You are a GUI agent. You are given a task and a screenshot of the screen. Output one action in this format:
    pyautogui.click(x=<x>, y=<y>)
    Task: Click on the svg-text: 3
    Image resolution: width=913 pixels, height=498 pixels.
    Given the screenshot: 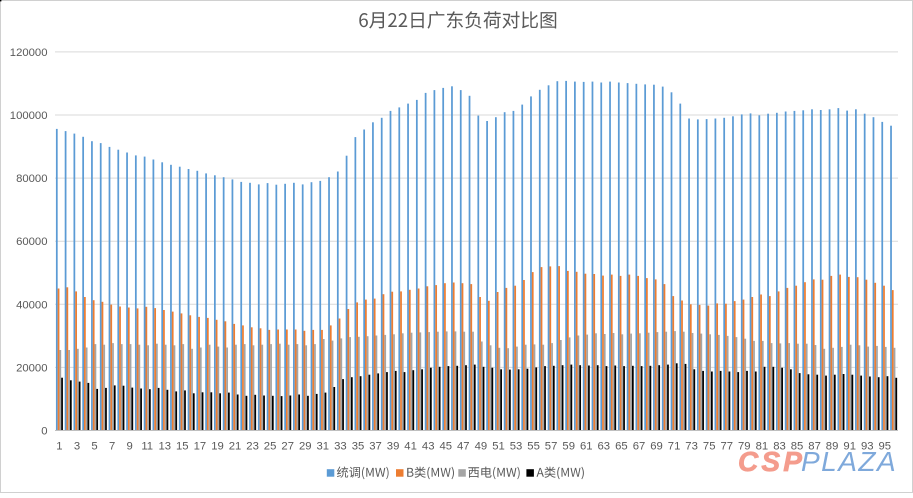 What is the action you would take?
    pyautogui.click(x=77, y=447)
    